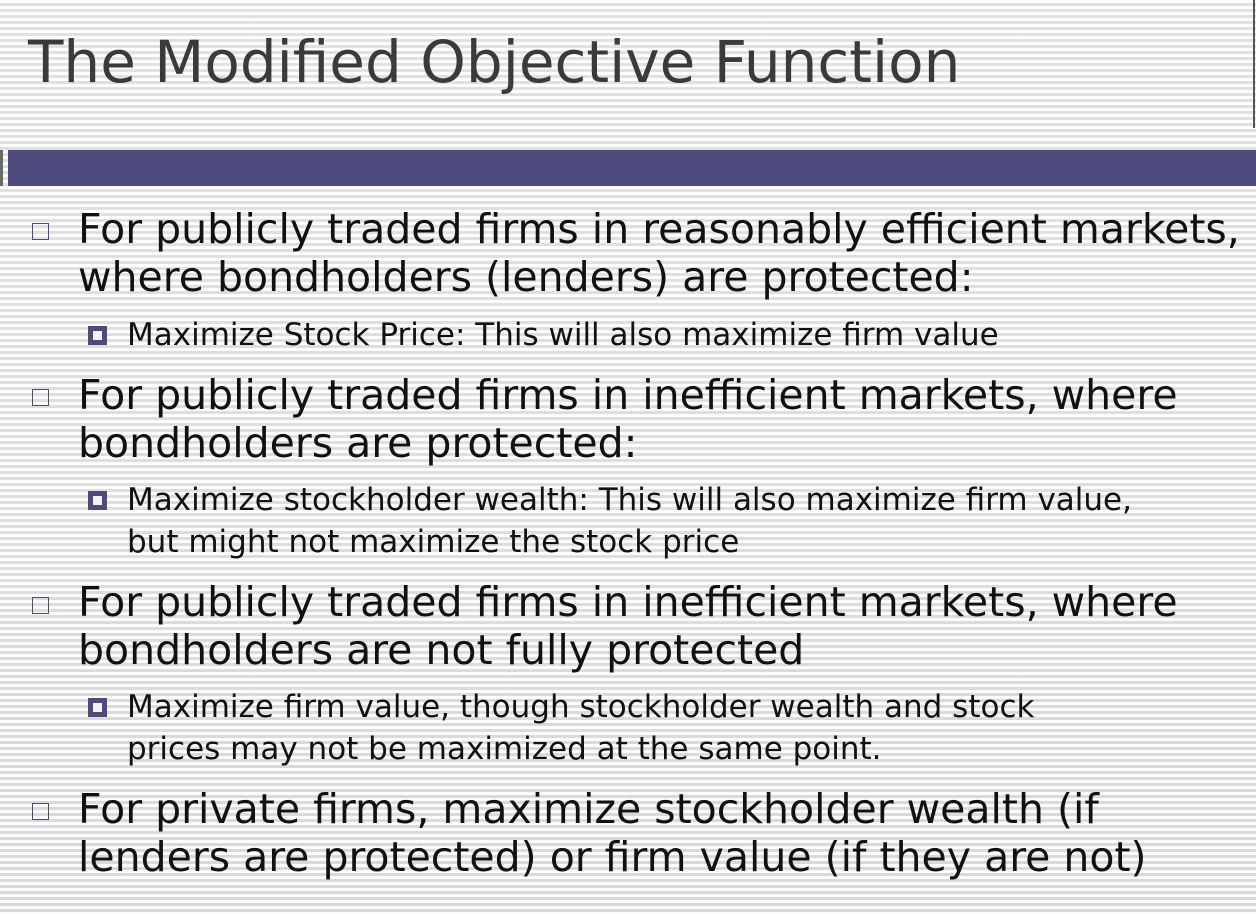  What do you see at coordinates (358, 443) in the screenshot?
I see `bullet-line: bondholders are protected:` at bounding box center [358, 443].